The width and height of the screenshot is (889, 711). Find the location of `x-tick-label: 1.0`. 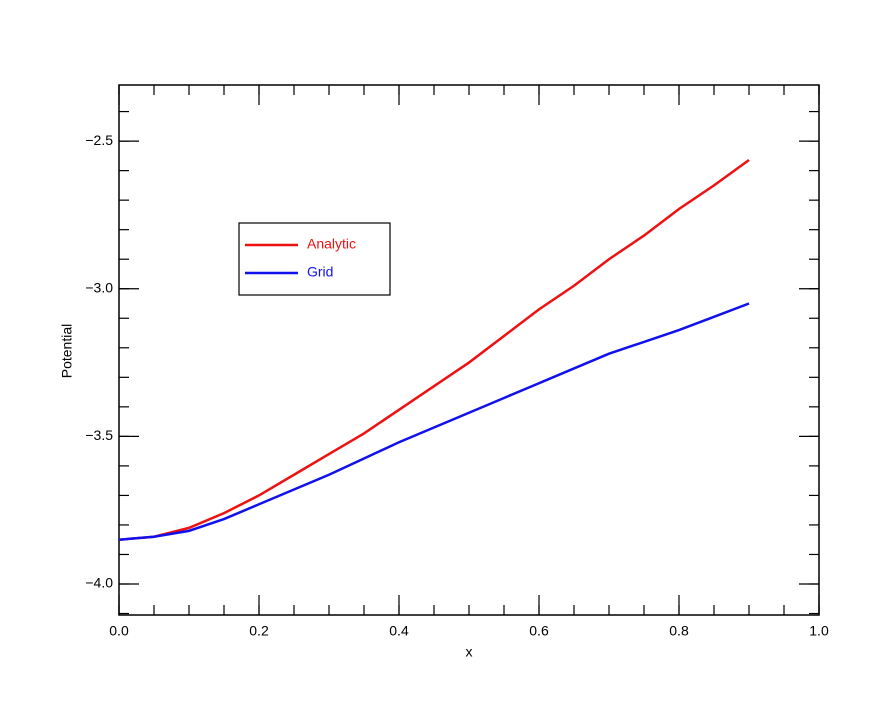

x-tick-label: 1.0 is located at coordinates (819, 631).